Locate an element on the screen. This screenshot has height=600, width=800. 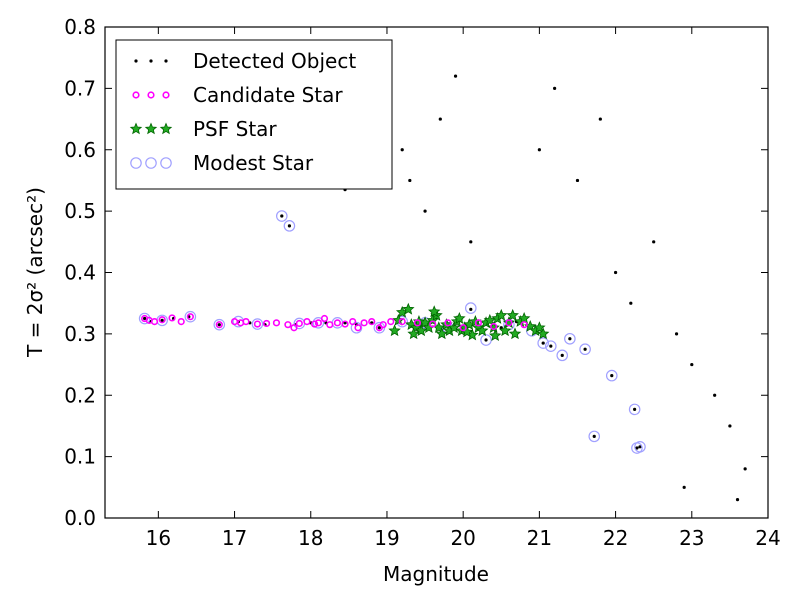
x-axis-label: Magnitude is located at coordinates (436, 574).